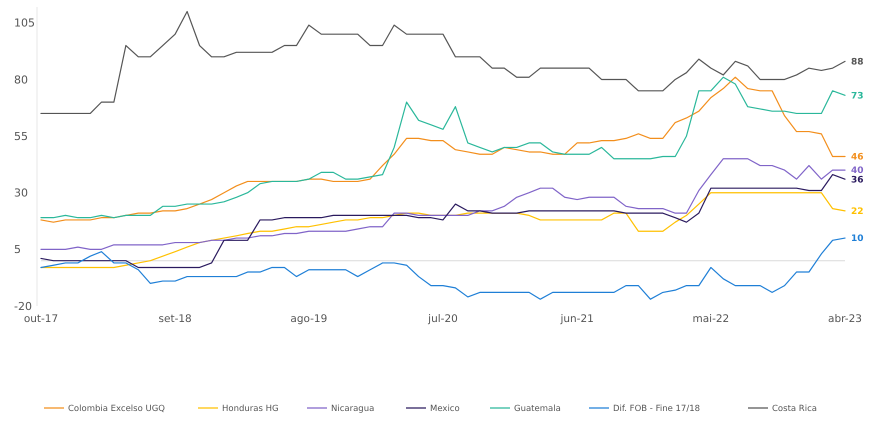 The height and width of the screenshot is (423, 896). What do you see at coordinates (794, 409) in the screenshot?
I see `legend-label: Costa Rica` at bounding box center [794, 409].